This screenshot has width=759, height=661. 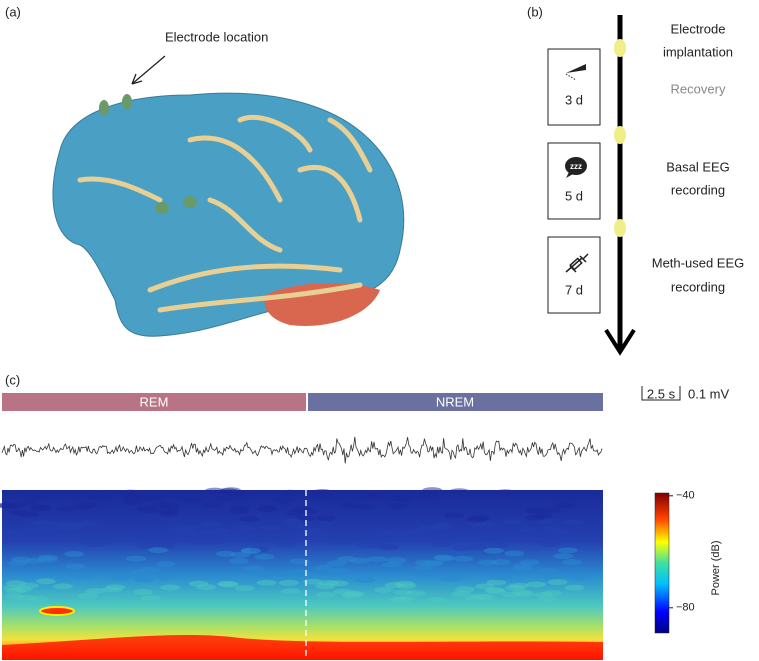 I want to click on eeg-trace, so click(x=302, y=450).